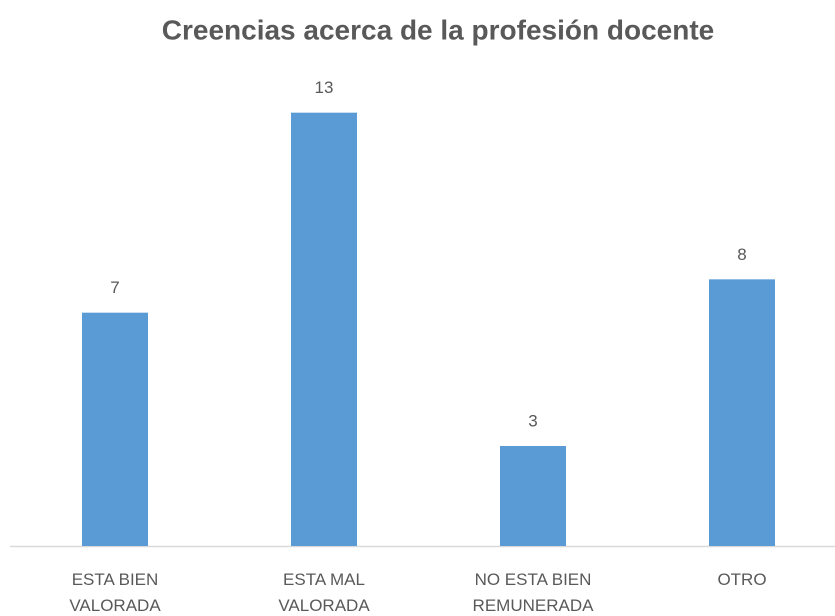  What do you see at coordinates (533, 592) in the screenshot?
I see `x-tick-label: NO ESTA BIEN REMUNERADA` at bounding box center [533, 592].